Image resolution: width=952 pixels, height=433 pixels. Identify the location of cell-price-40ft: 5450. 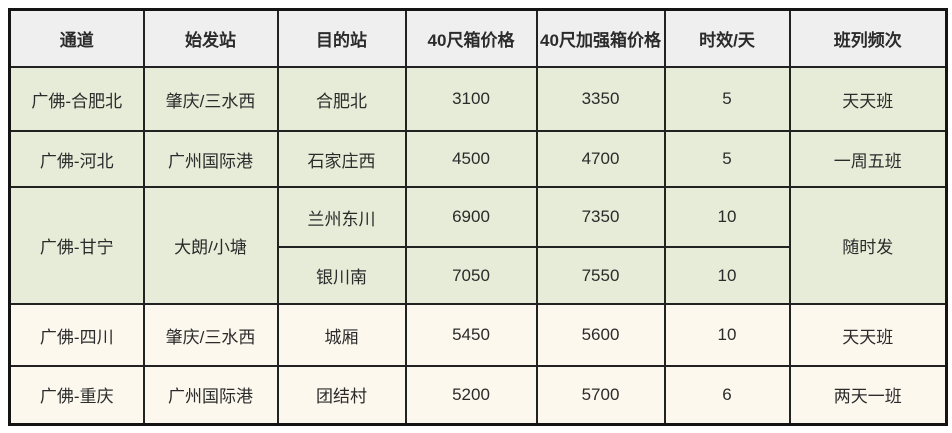
(471, 335).